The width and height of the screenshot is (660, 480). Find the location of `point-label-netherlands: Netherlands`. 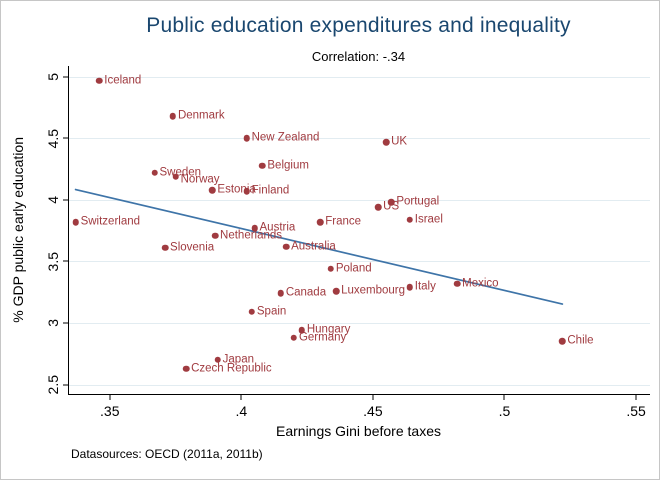

point-label-netherlands: Netherlands is located at coordinates (251, 235).